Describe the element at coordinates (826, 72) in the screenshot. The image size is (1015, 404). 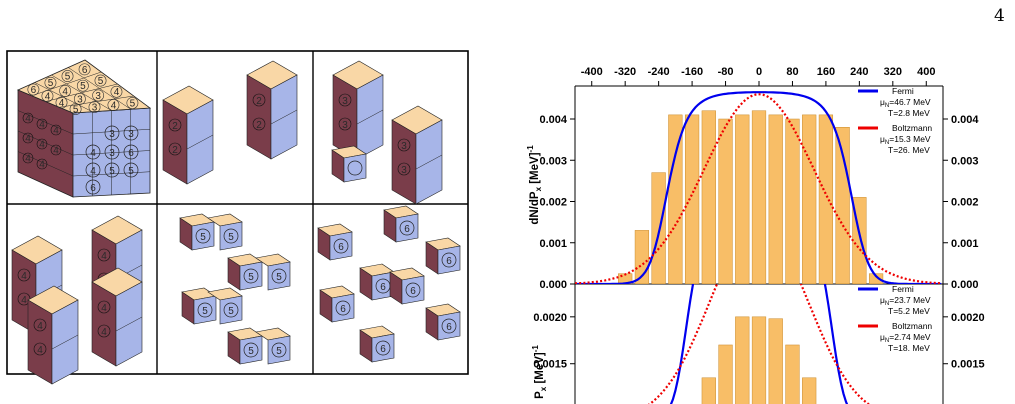
I see `x-tick-label: 160` at that location.